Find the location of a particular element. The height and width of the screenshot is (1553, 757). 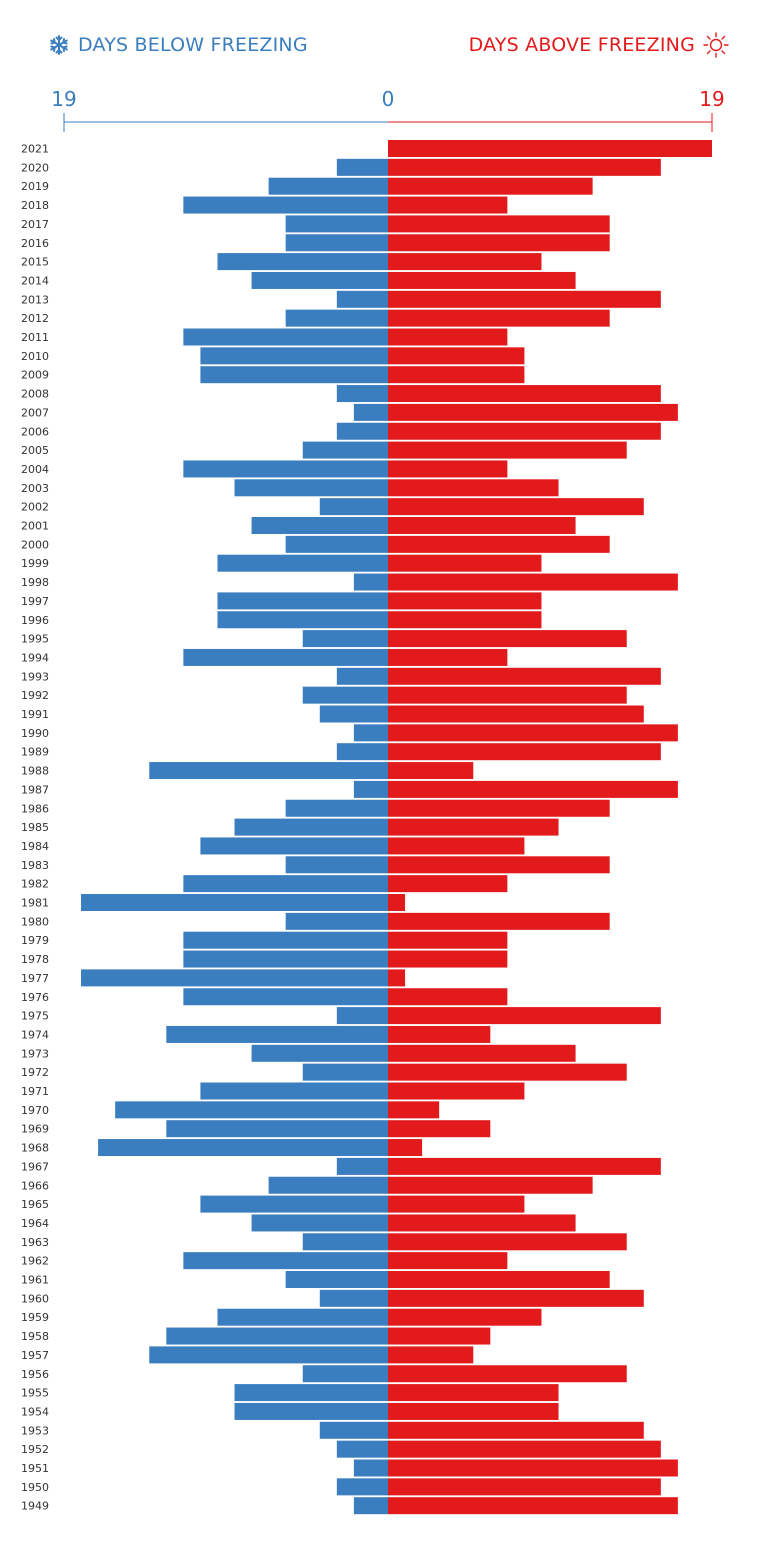

year-label: 1965 is located at coordinates (35, 1204).